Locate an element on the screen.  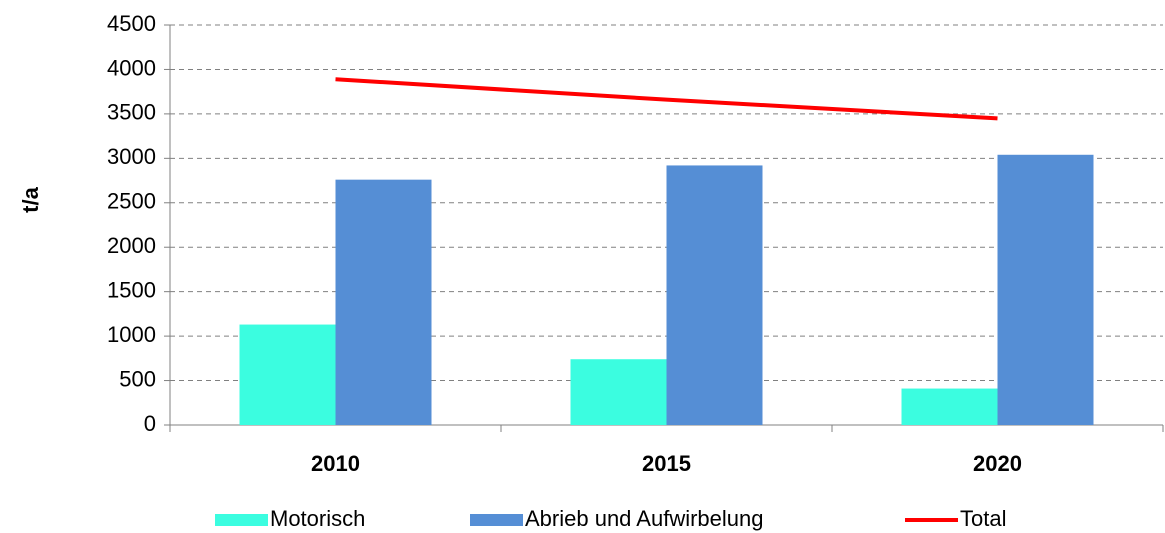
y-tick-label: 1500 is located at coordinates (131, 289).